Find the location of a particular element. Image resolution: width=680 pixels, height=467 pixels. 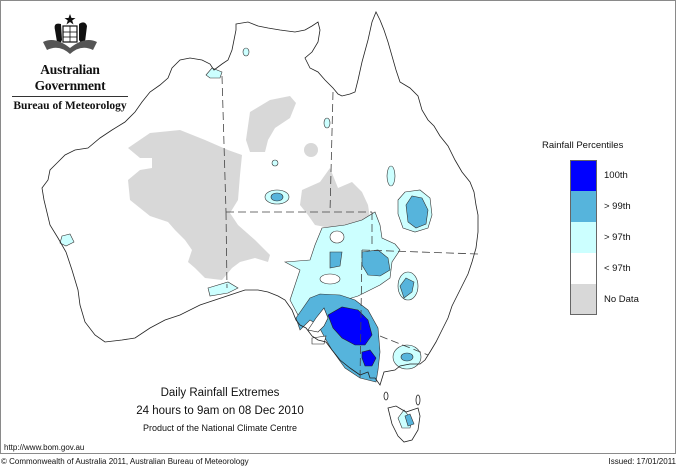

legend-label: > 99th is located at coordinates (617, 206).